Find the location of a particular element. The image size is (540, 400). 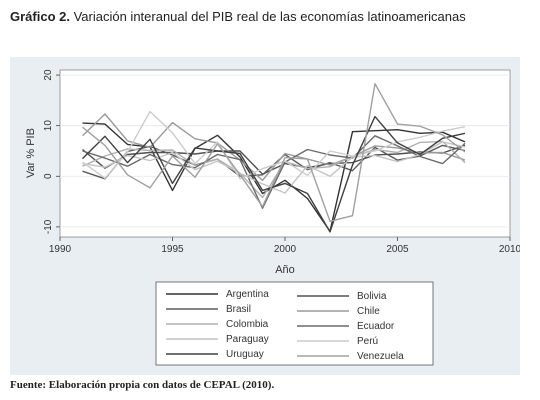

legend-label-colombia: Colombia is located at coordinates (247, 324).